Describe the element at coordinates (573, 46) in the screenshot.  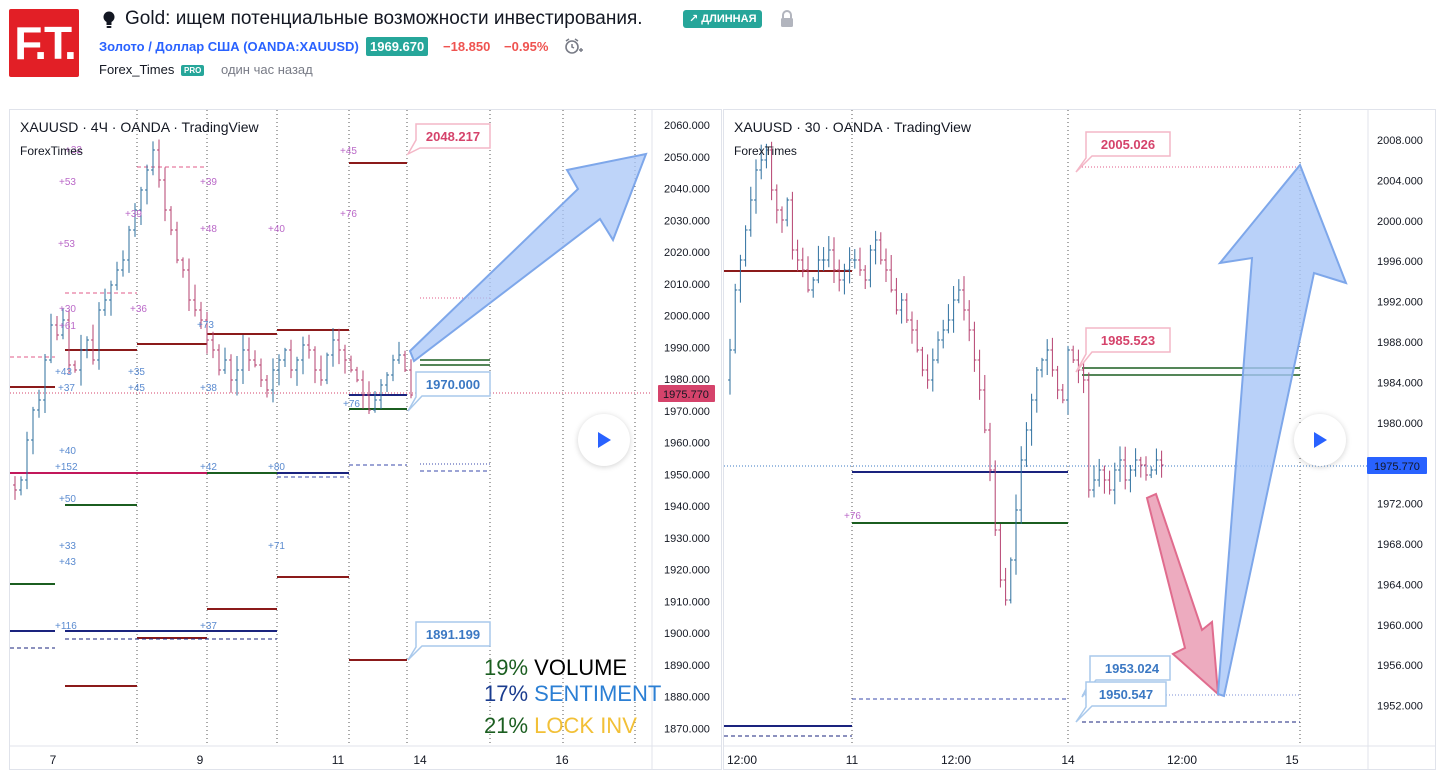
I see `alarm-clock-icon` at that location.